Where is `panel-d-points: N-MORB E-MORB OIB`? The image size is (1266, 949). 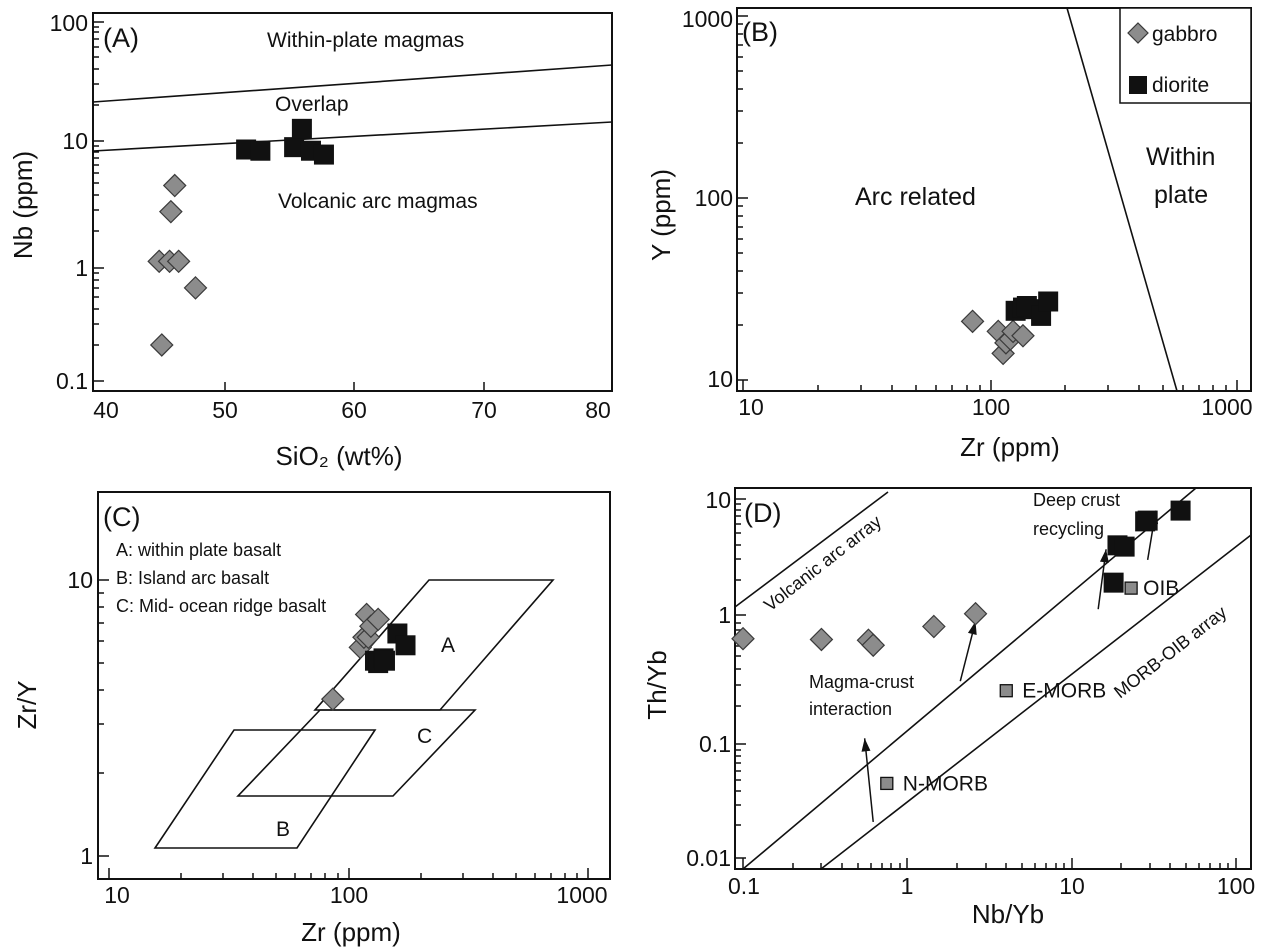
panel-d-points: N-MORB E-MORB OIB is located at coordinates (961, 661).